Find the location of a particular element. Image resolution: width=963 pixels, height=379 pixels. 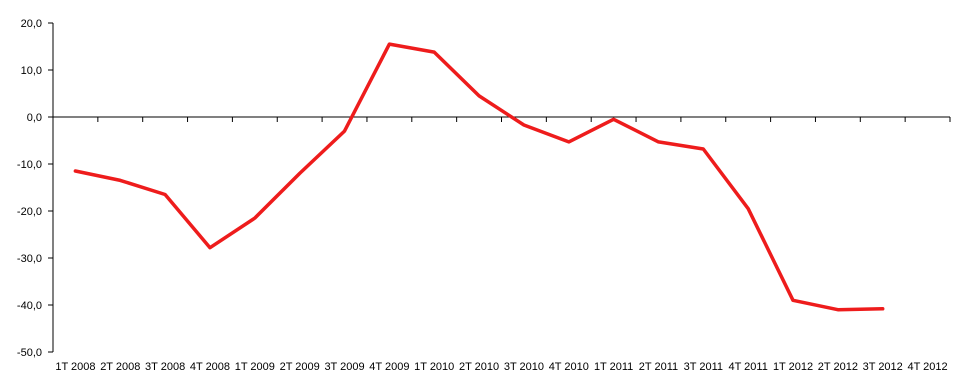

x-tick-label: 4T 2012 is located at coordinates (927, 367).